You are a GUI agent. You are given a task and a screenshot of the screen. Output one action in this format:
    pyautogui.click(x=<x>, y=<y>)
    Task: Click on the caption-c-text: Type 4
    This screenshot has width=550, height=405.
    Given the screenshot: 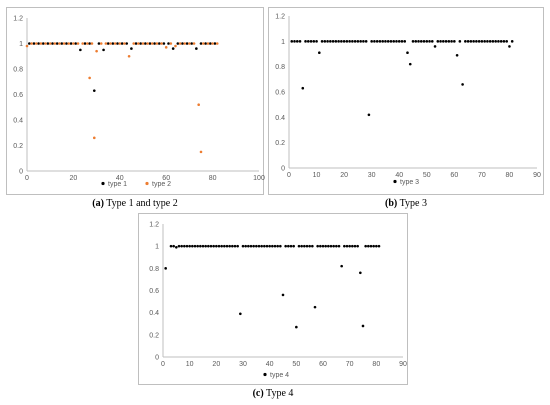 What is the action you would take?
    pyautogui.click(x=280, y=393)
    